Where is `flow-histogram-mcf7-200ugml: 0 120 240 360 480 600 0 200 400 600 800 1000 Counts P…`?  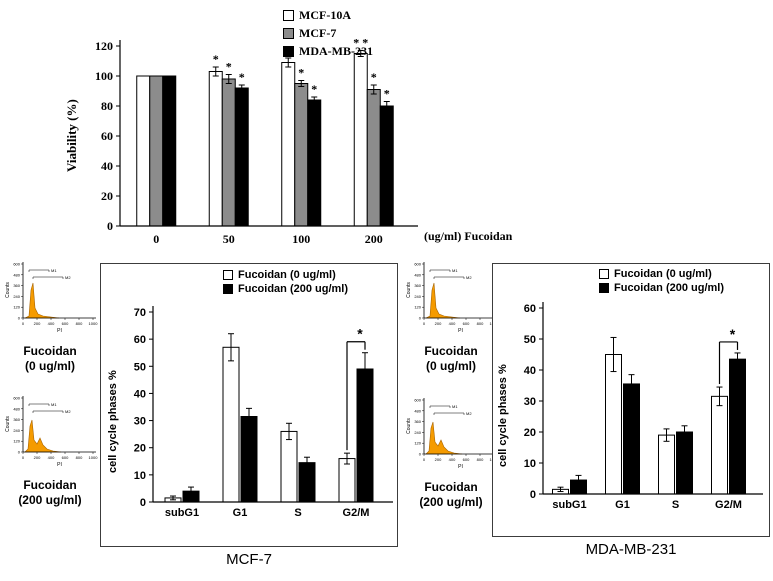
flow-histogram-mcf7-200ugml: 0 120 240 360 480 600 0 200 400 600 800 1000 Counts P… is located at coordinates (51, 432).